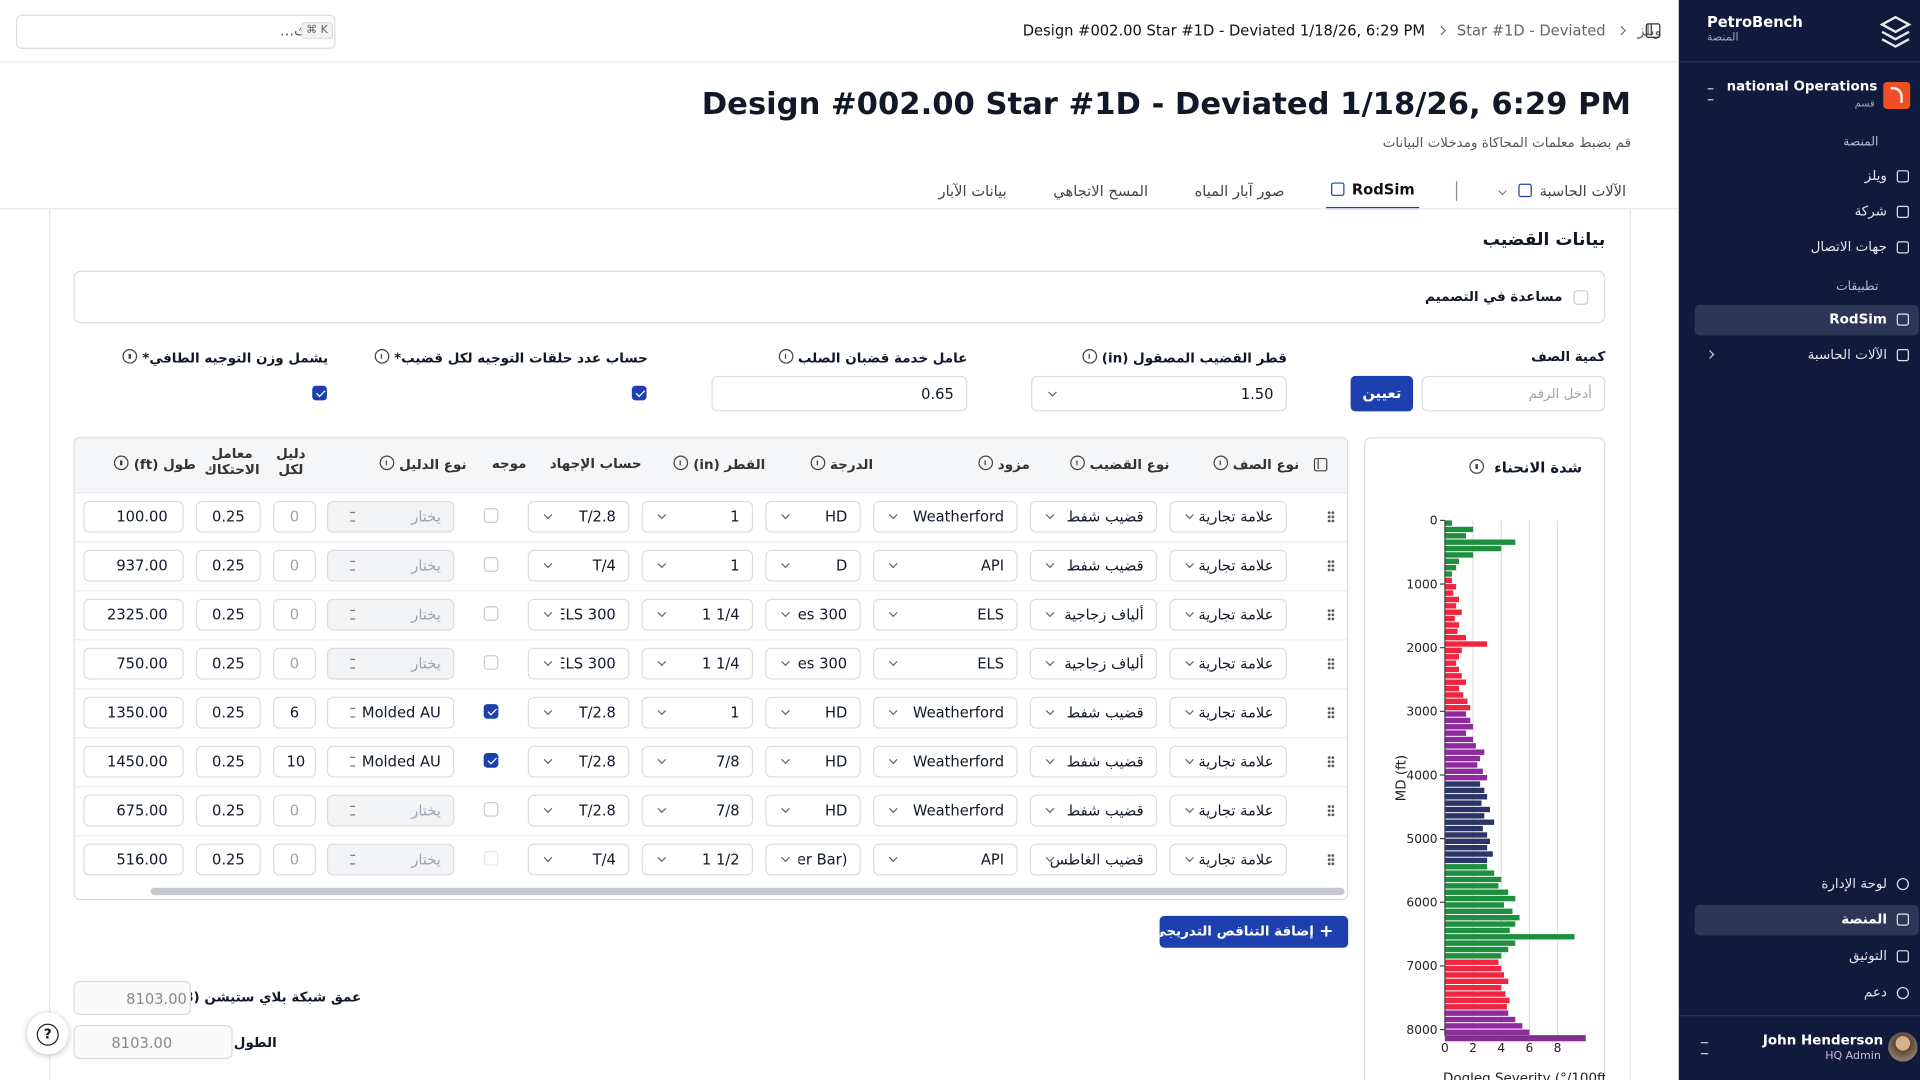 The image size is (1920, 1080). I want to click on add-taper-button: +إضافة التناقص التدريجي, so click(1254, 932).